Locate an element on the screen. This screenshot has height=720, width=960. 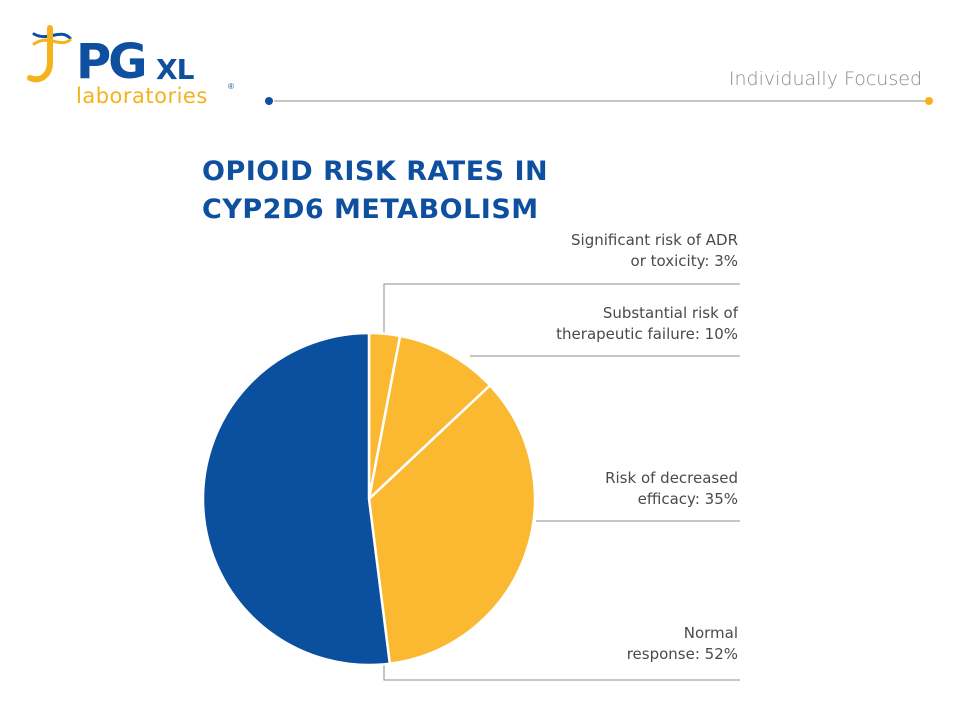
tagline: Individually Focused is located at coordinates (825, 79).